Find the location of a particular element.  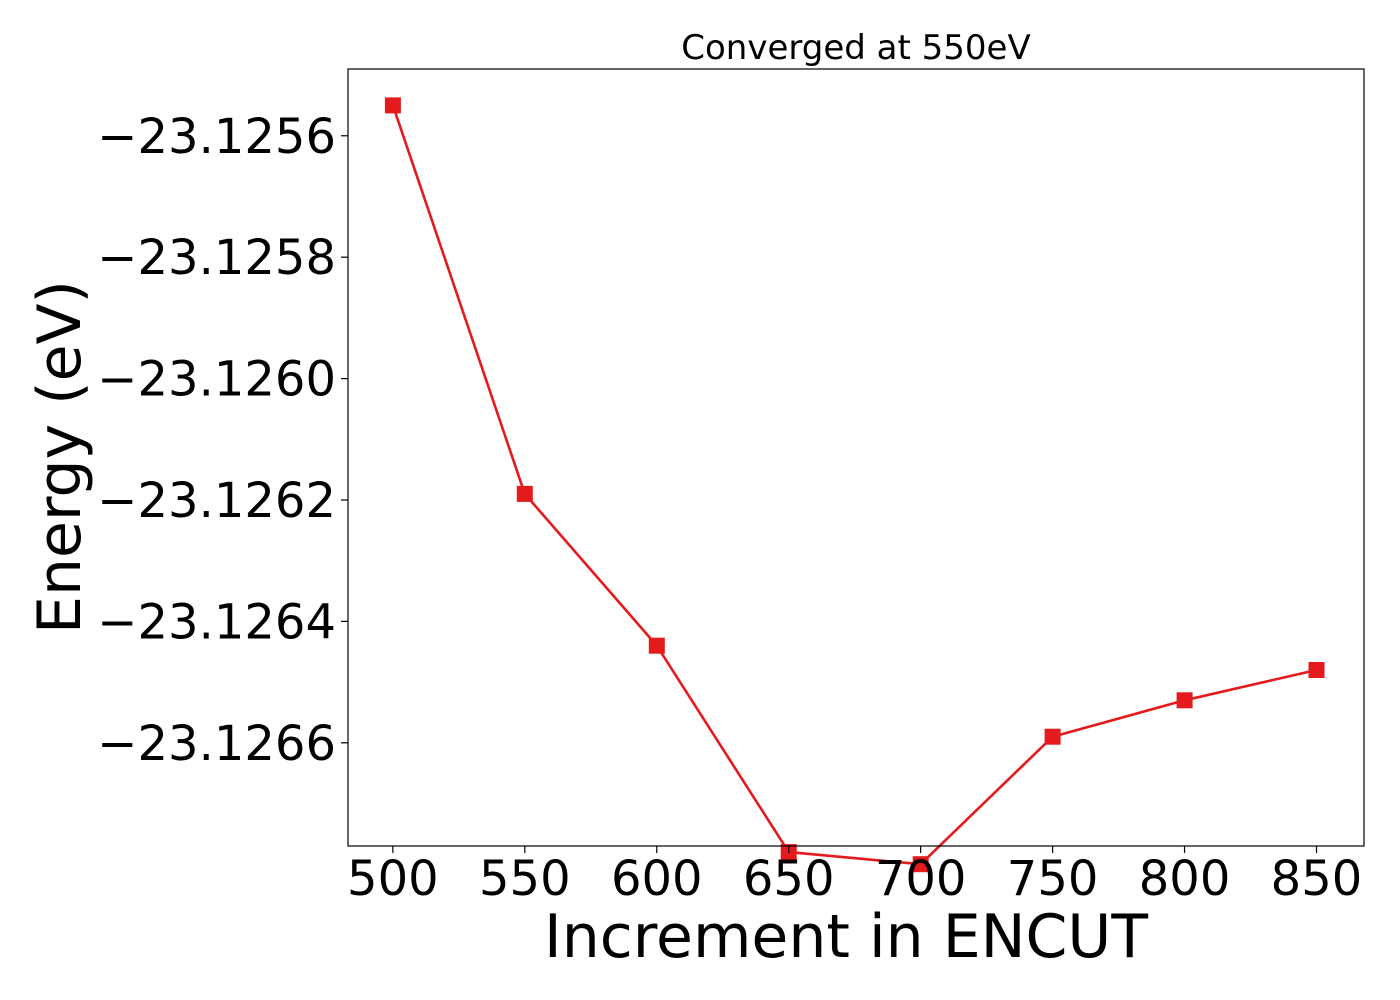

x-tick-label: 700 is located at coordinates (921, 879).